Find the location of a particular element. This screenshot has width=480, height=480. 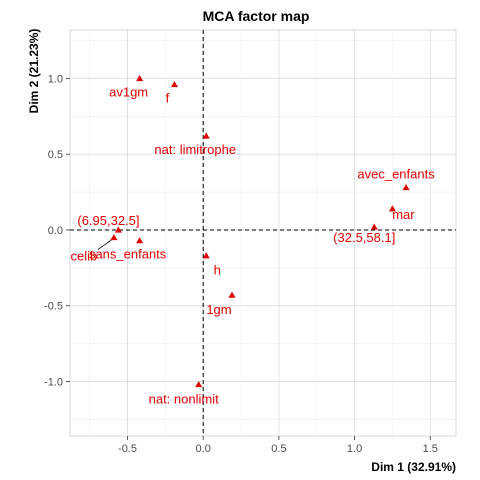

point-label: nat: nonlimit is located at coordinates (184, 398).